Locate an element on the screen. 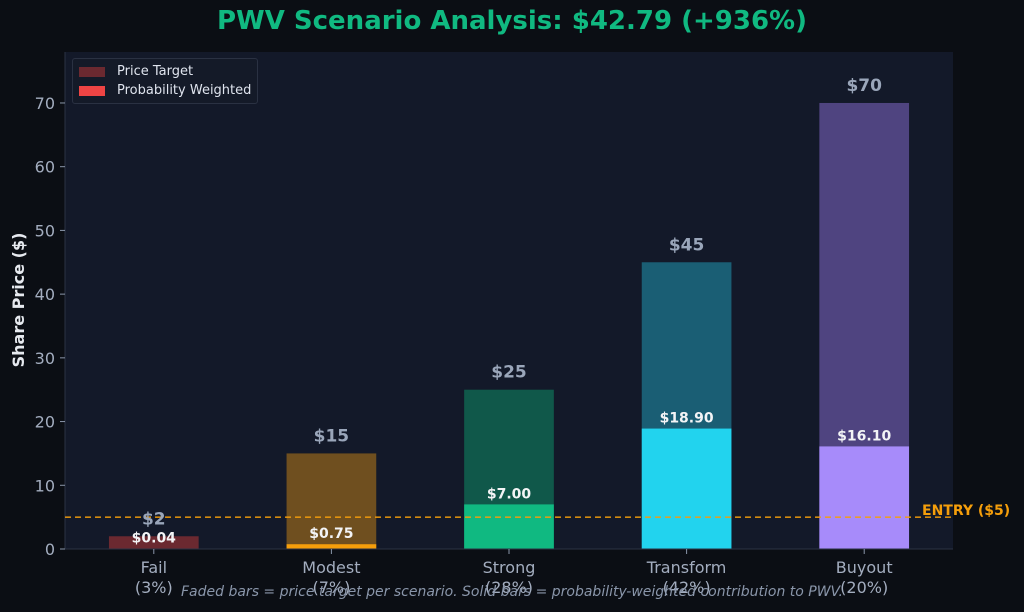 Image resolution: width=1024 pixels, height=612 pixels. entry-reference-line: ENTRY ($5) is located at coordinates (537, 511).